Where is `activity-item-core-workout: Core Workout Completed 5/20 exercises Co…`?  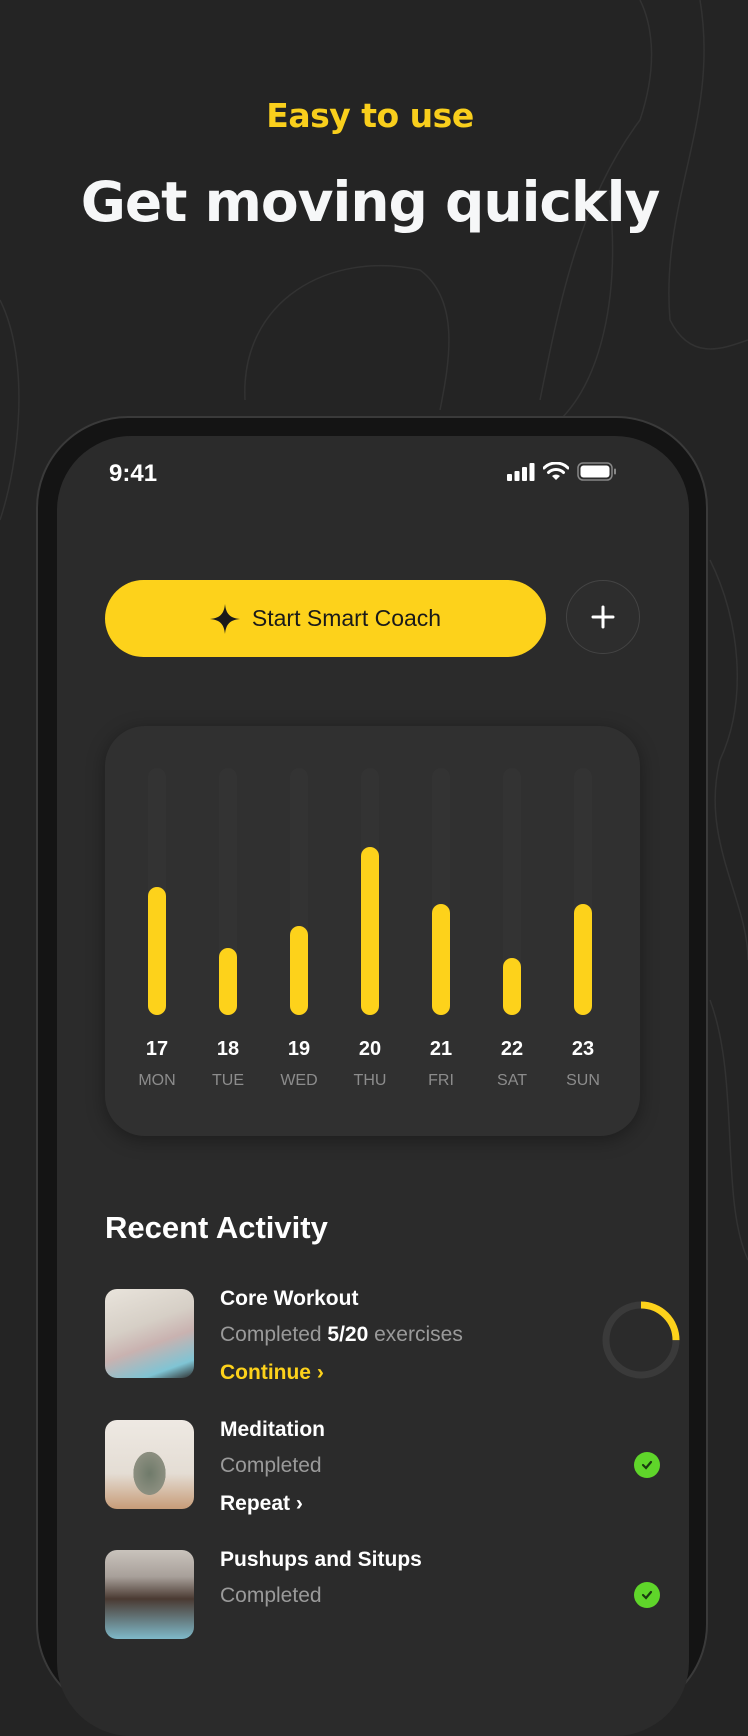 activity-item-core-workout: Core Workout Completed 5/20 exercises Co… is located at coordinates (392, 1335).